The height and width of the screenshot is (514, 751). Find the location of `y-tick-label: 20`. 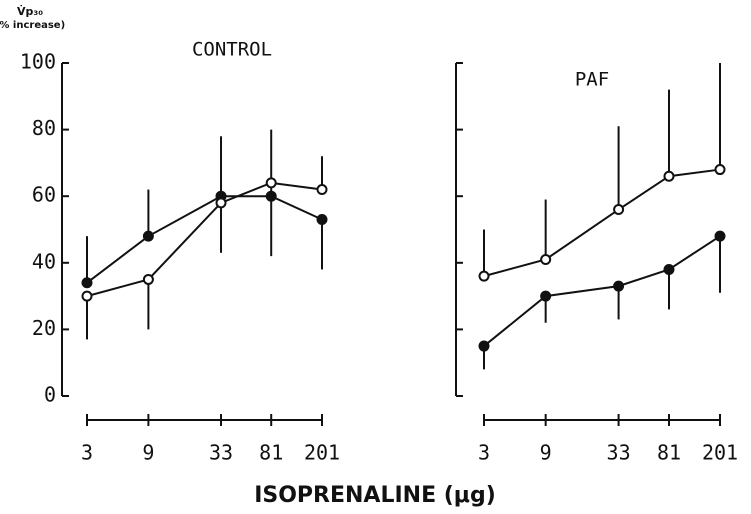

y-tick-label: 20 is located at coordinates (44, 328).